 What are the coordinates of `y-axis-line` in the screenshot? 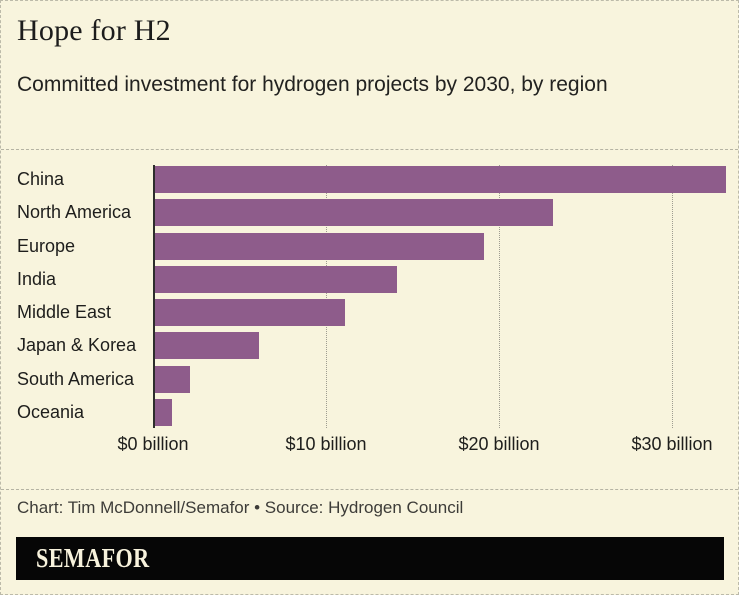 It's located at (154, 296).